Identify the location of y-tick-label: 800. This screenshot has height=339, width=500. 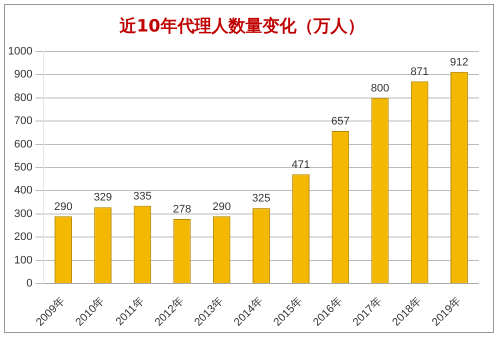
(23, 98).